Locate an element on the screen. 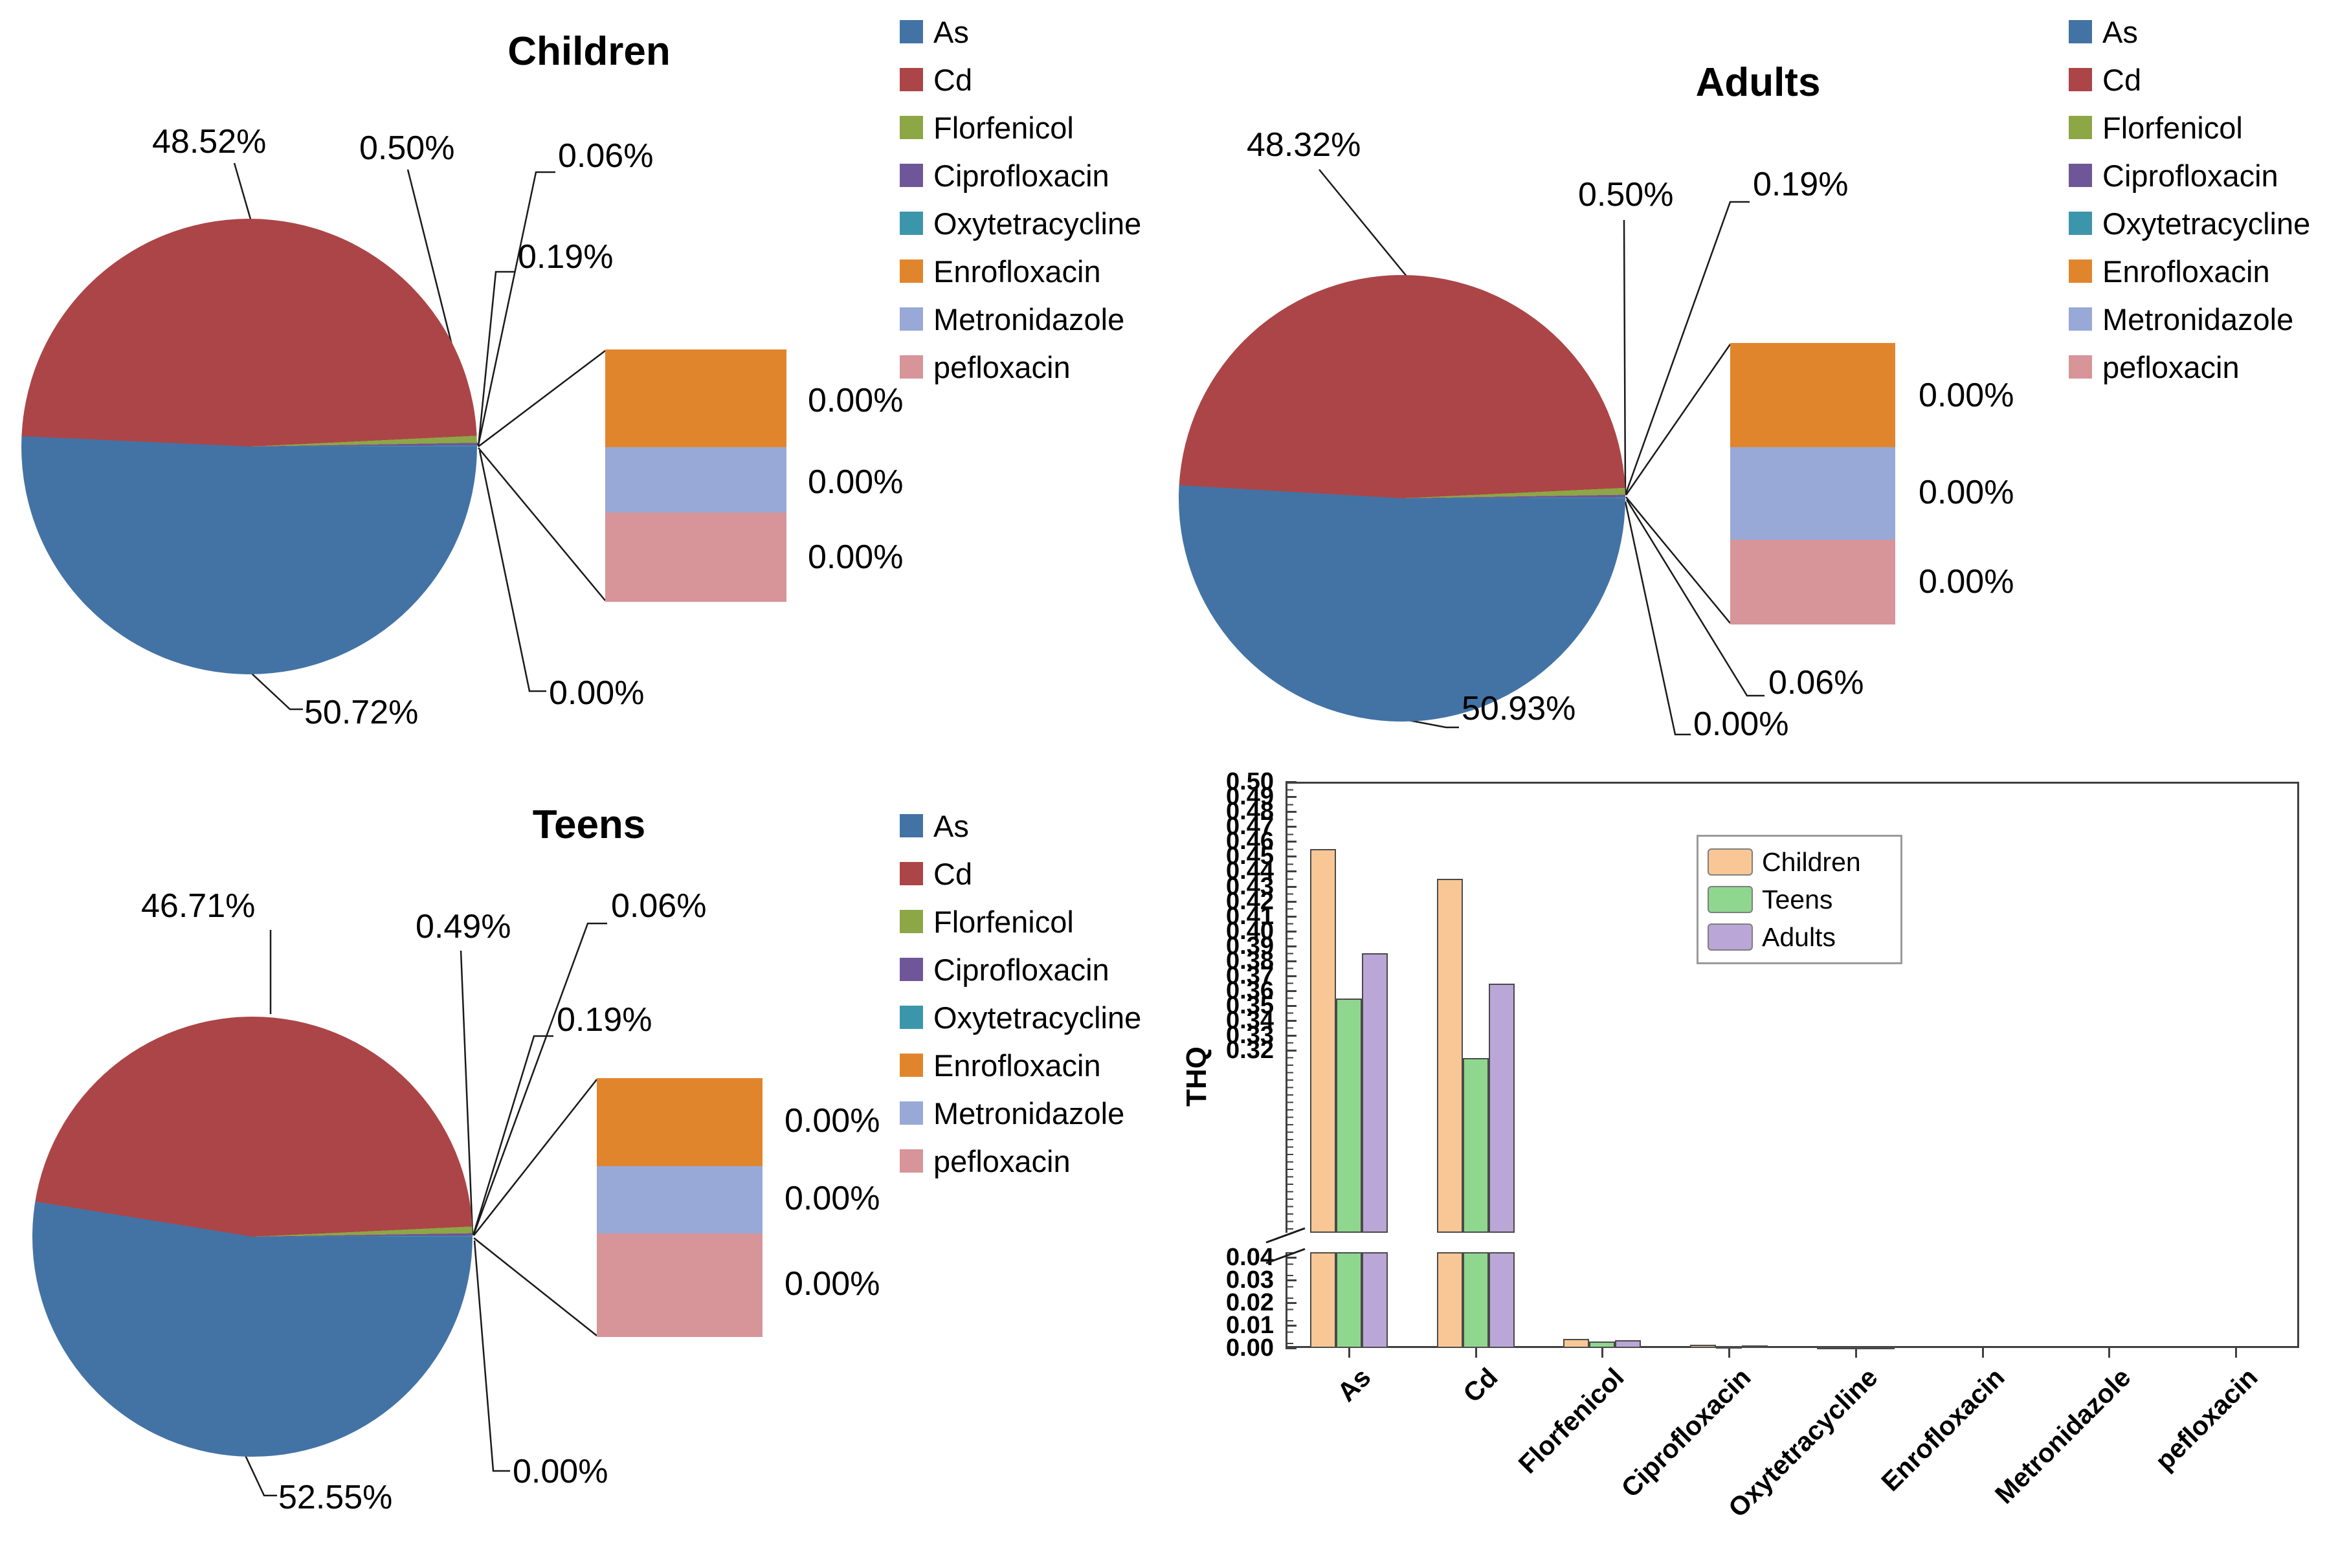 The width and height of the screenshot is (2338, 1568). y-tick-label: 0.36 is located at coordinates (1250, 991).